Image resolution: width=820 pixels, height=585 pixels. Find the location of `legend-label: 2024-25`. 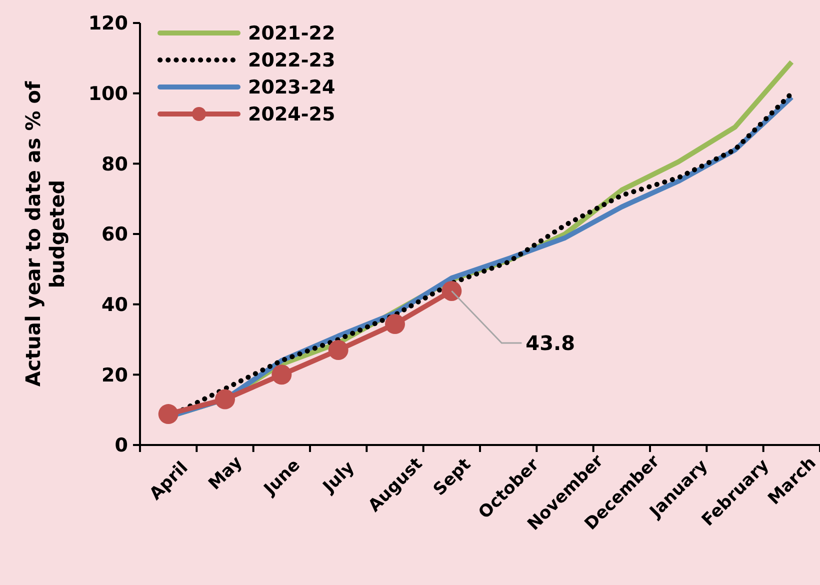

legend-label: 2024-25 is located at coordinates (292, 115).